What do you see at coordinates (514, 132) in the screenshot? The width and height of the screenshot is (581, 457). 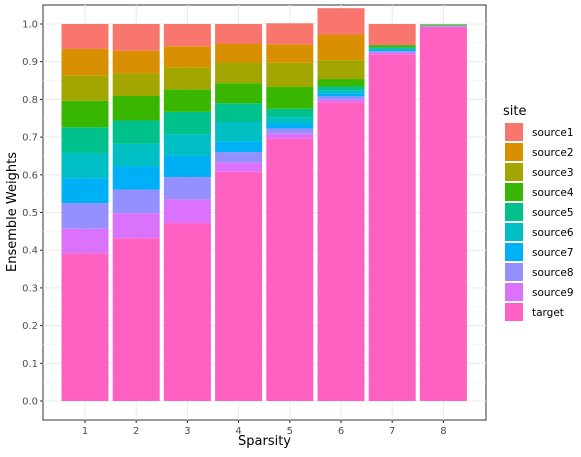 I see `legend-key-source1` at bounding box center [514, 132].